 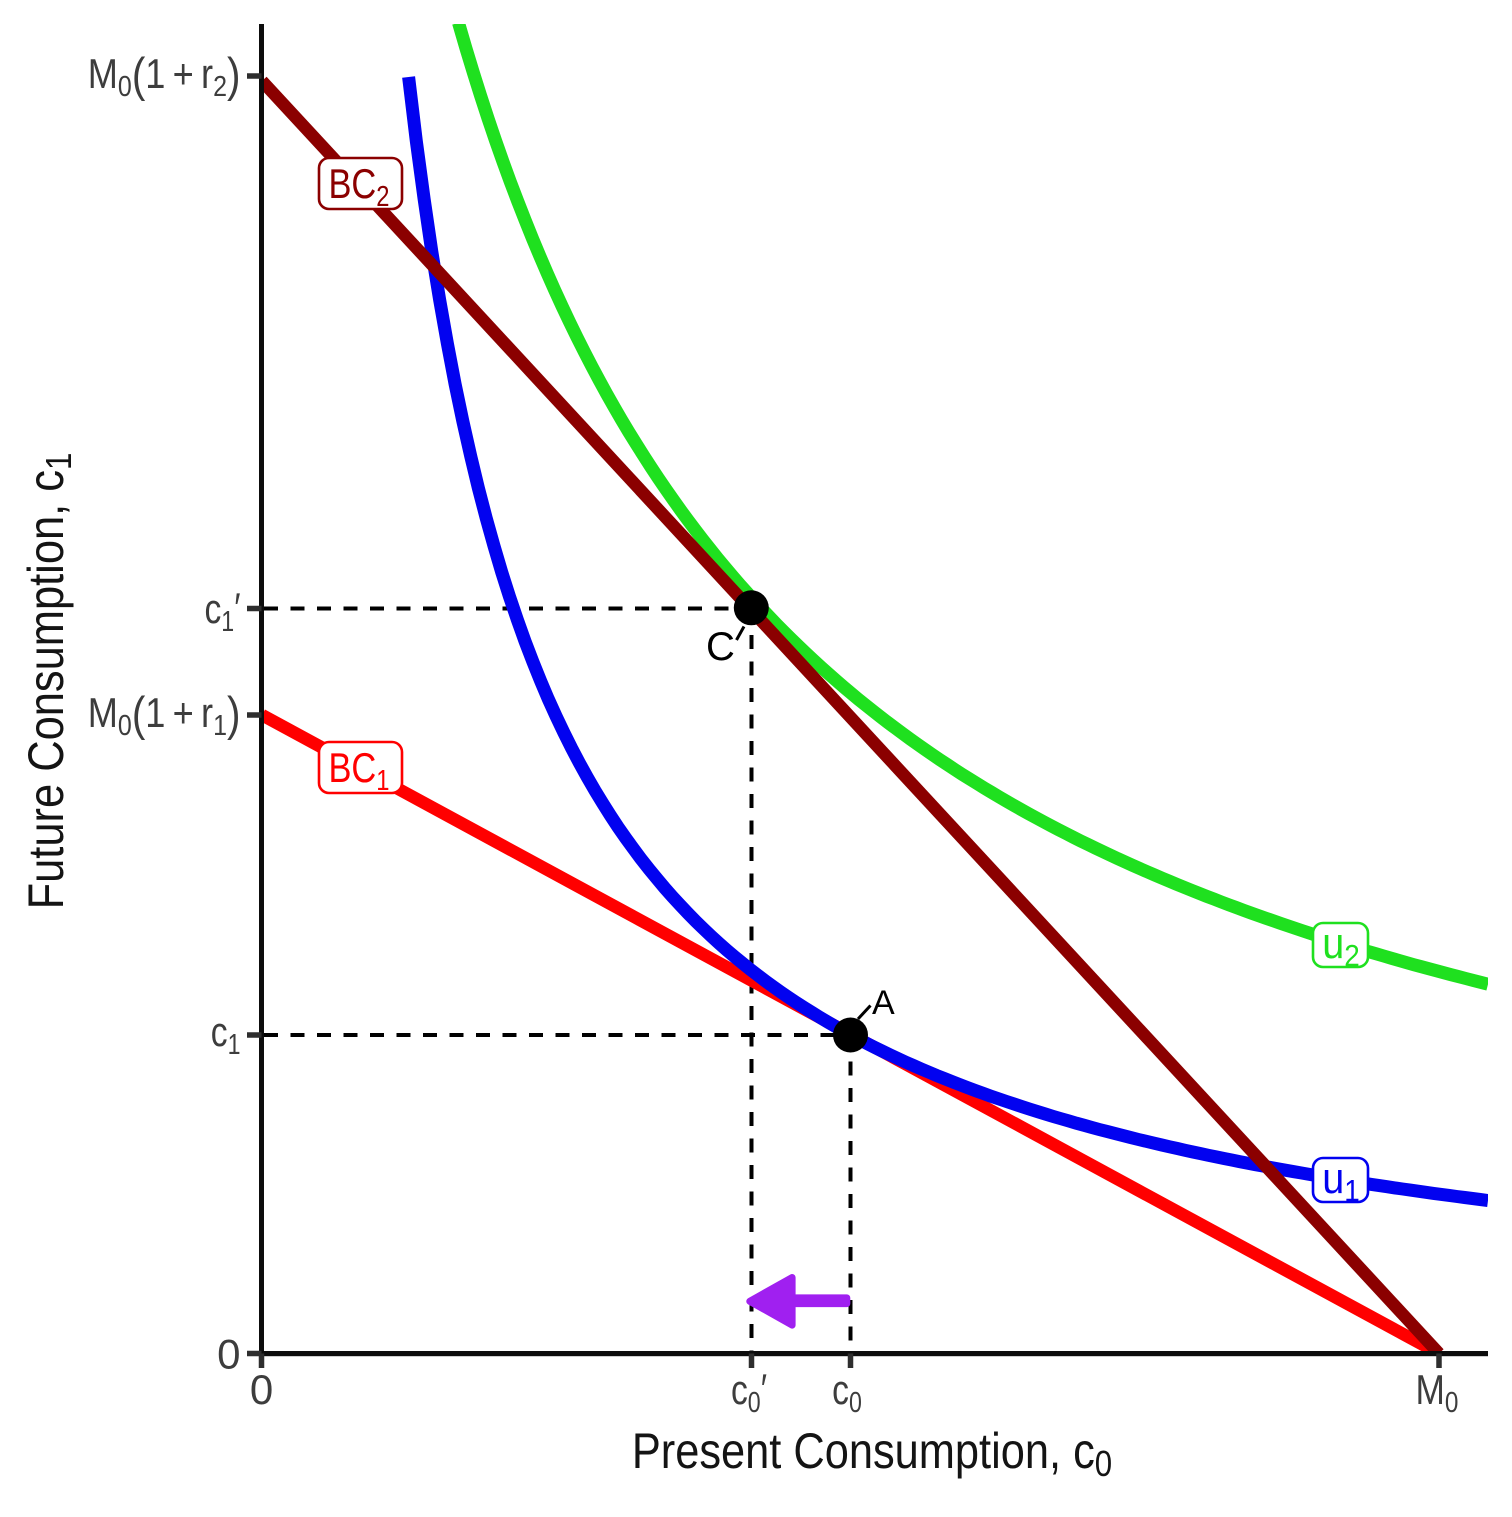 I want to click on svg-text: A, so click(x=883, y=1003).